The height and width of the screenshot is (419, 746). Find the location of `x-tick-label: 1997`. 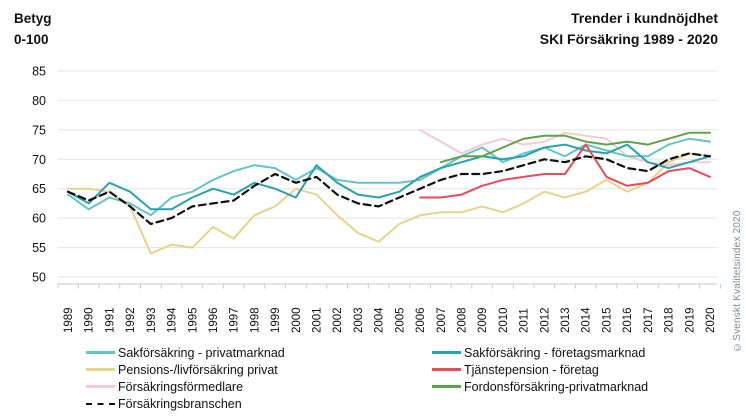

x-tick-label: 1997 is located at coordinates (235, 320).